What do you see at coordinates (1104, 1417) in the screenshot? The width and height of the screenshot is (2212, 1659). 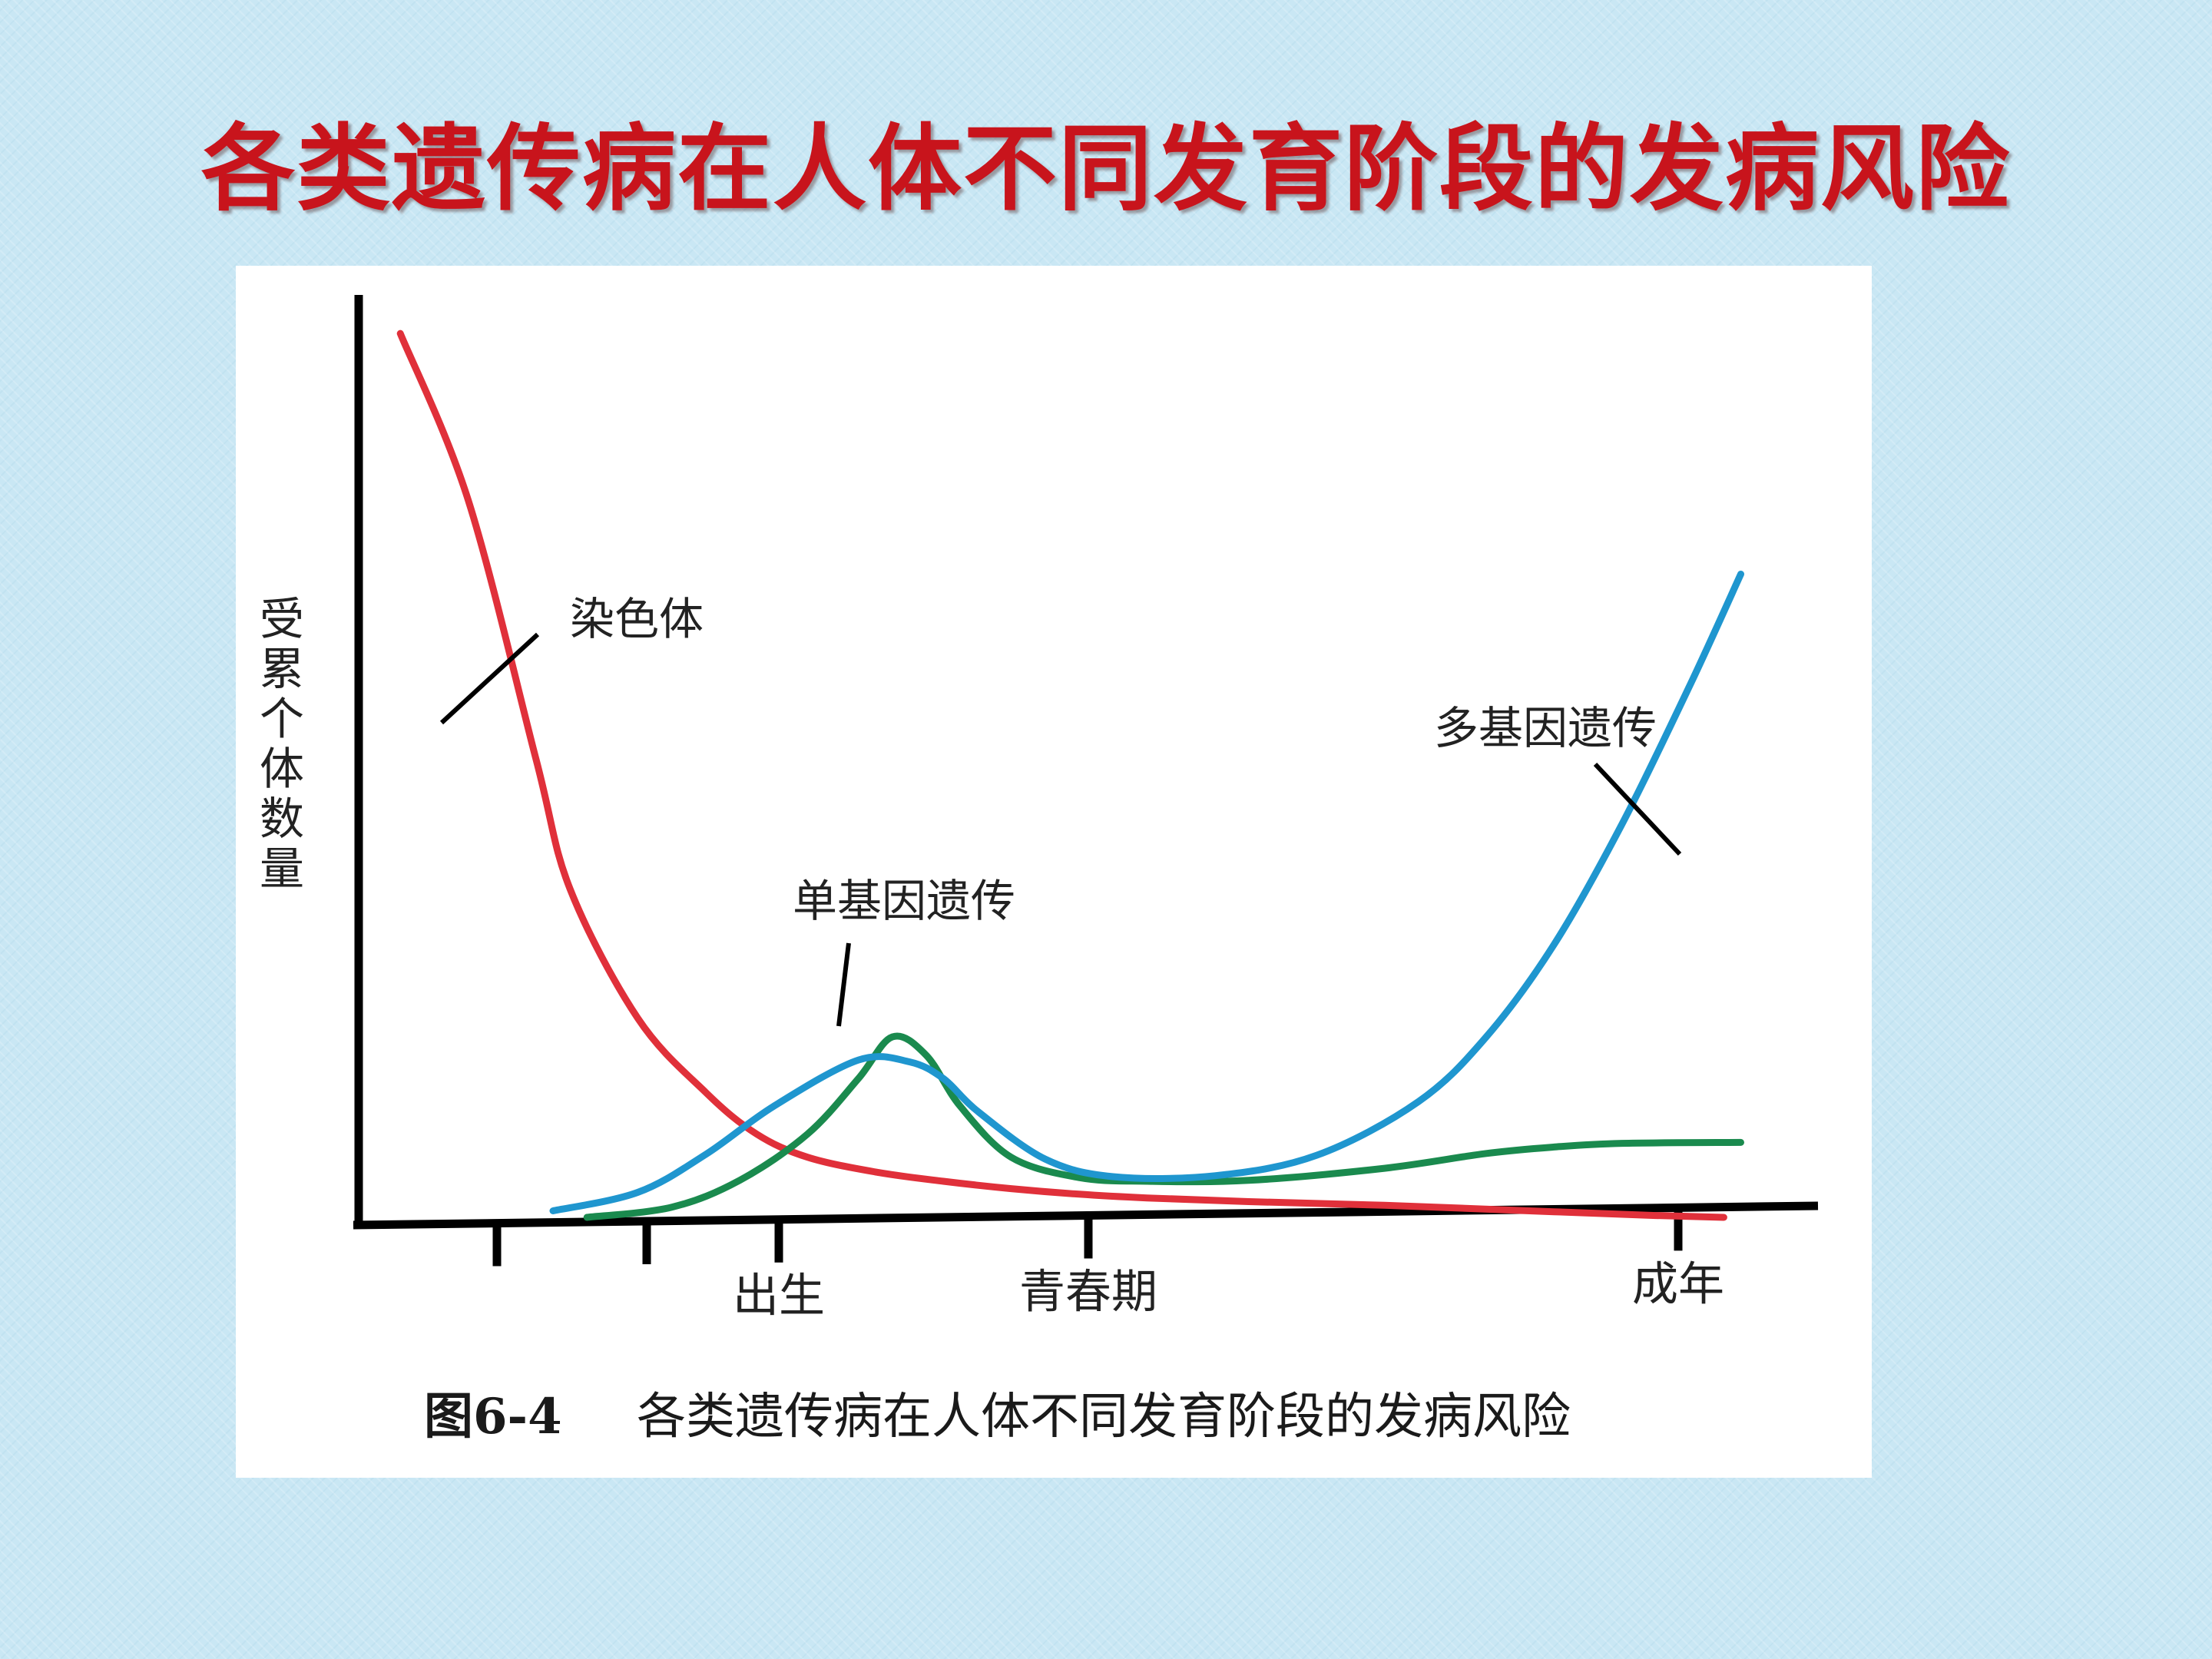 I see `caption-text: 各类遗传病在人体不同发育阶段的发病风险` at bounding box center [1104, 1417].